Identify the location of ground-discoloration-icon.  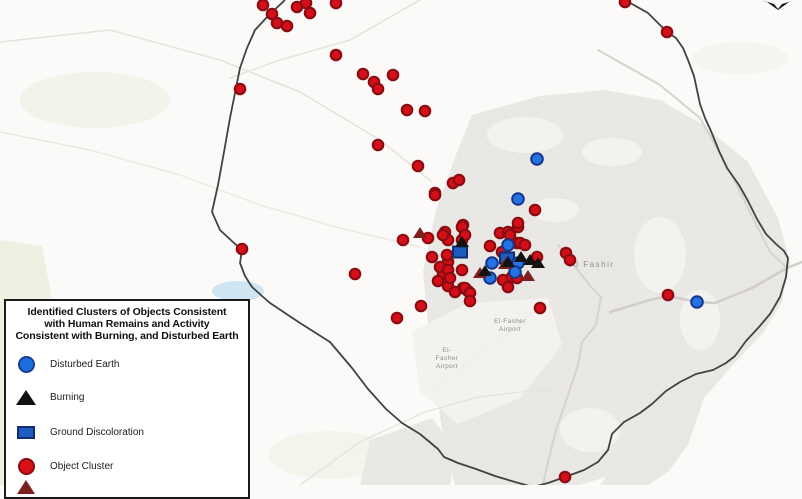
(26, 432).